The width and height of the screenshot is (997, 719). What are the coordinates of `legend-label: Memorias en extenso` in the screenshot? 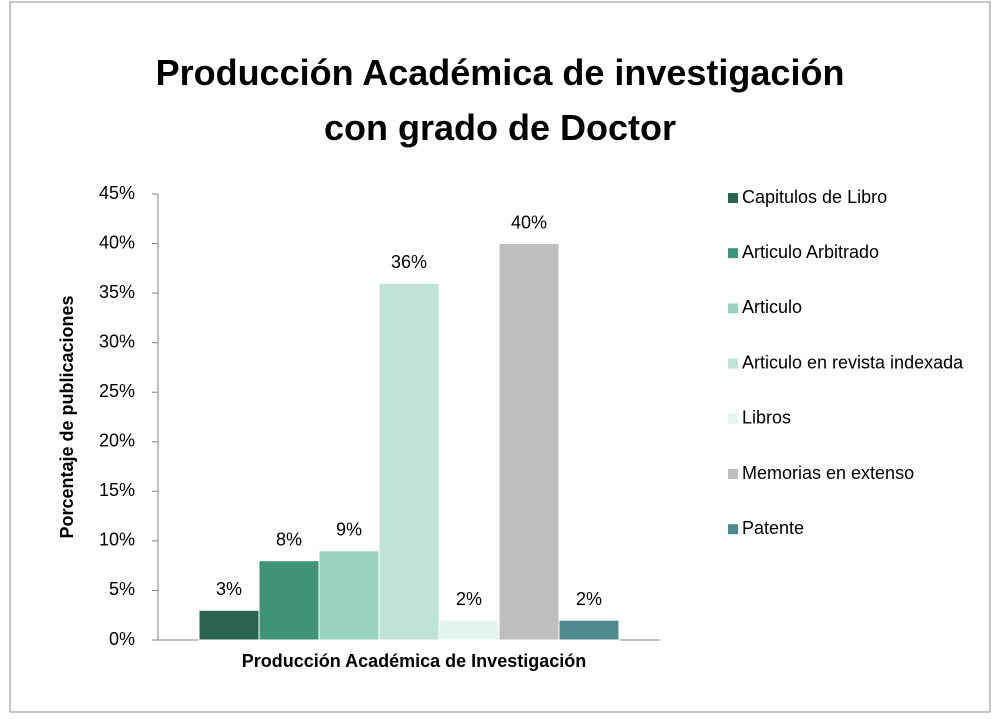 It's located at (828, 473).